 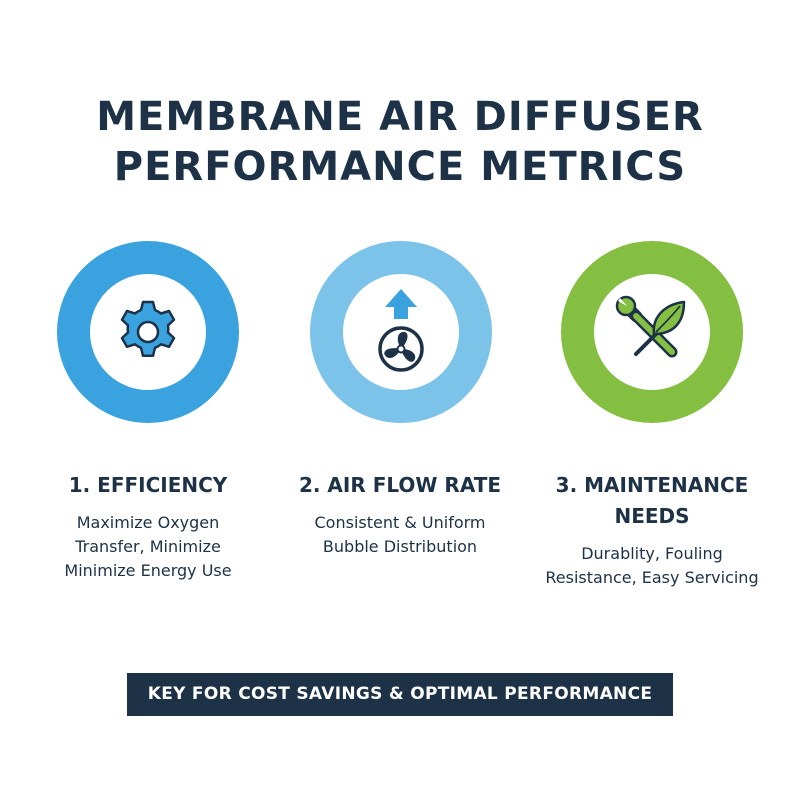 I want to click on metric-description-line: Durablity, Fouling, so click(x=652, y=553).